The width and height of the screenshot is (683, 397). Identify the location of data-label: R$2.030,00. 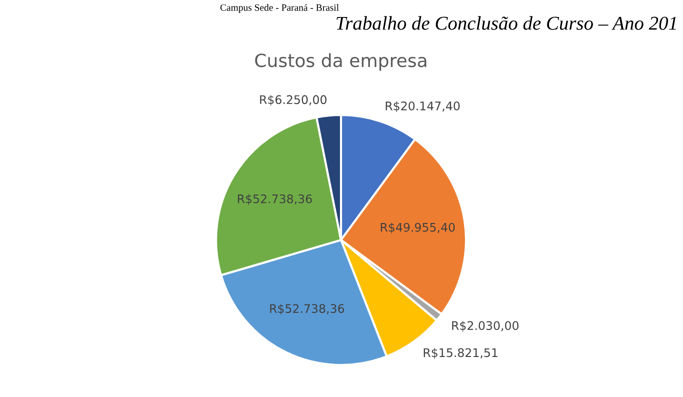
(485, 326).